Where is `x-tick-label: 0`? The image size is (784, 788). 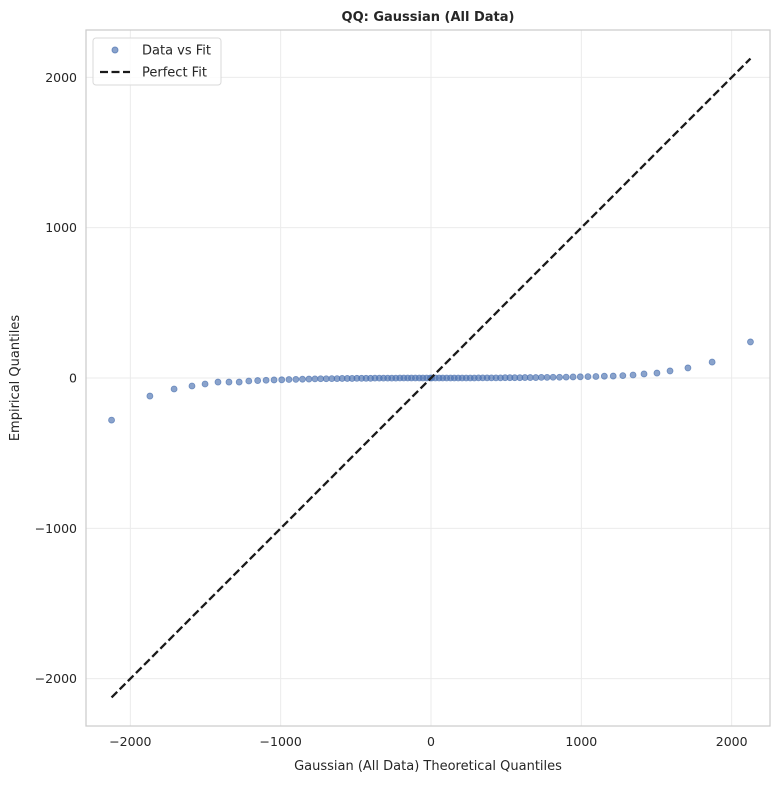 x-tick-label: 0 is located at coordinates (431, 741).